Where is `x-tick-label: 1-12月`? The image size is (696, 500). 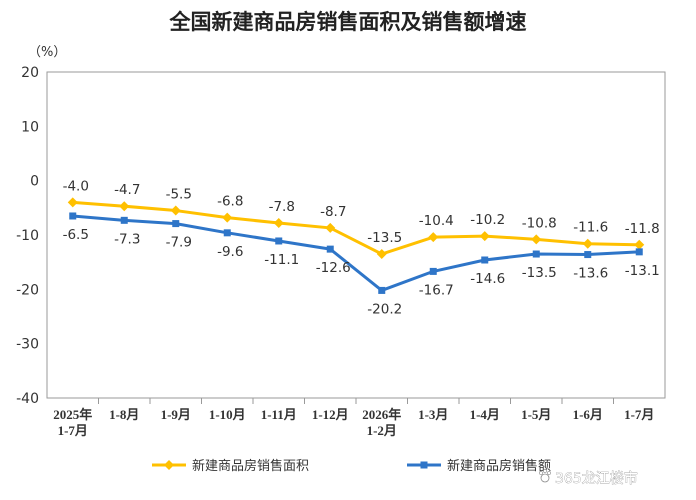
x-tick-label: 1-12月 is located at coordinates (330, 414).